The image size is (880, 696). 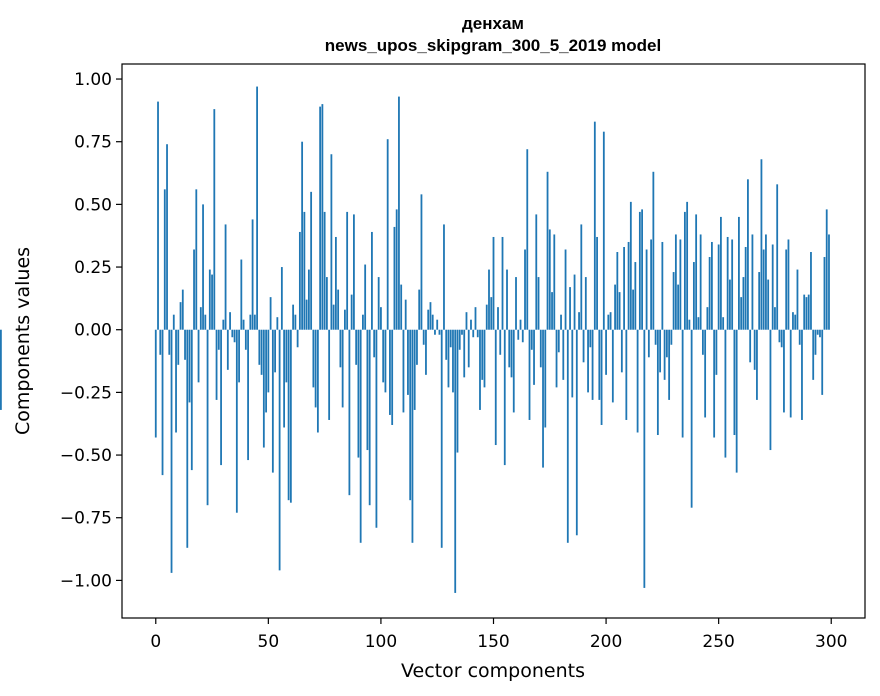 What do you see at coordinates (86, 456) in the screenshot?
I see `y-tick-label: −0.50` at bounding box center [86, 456].